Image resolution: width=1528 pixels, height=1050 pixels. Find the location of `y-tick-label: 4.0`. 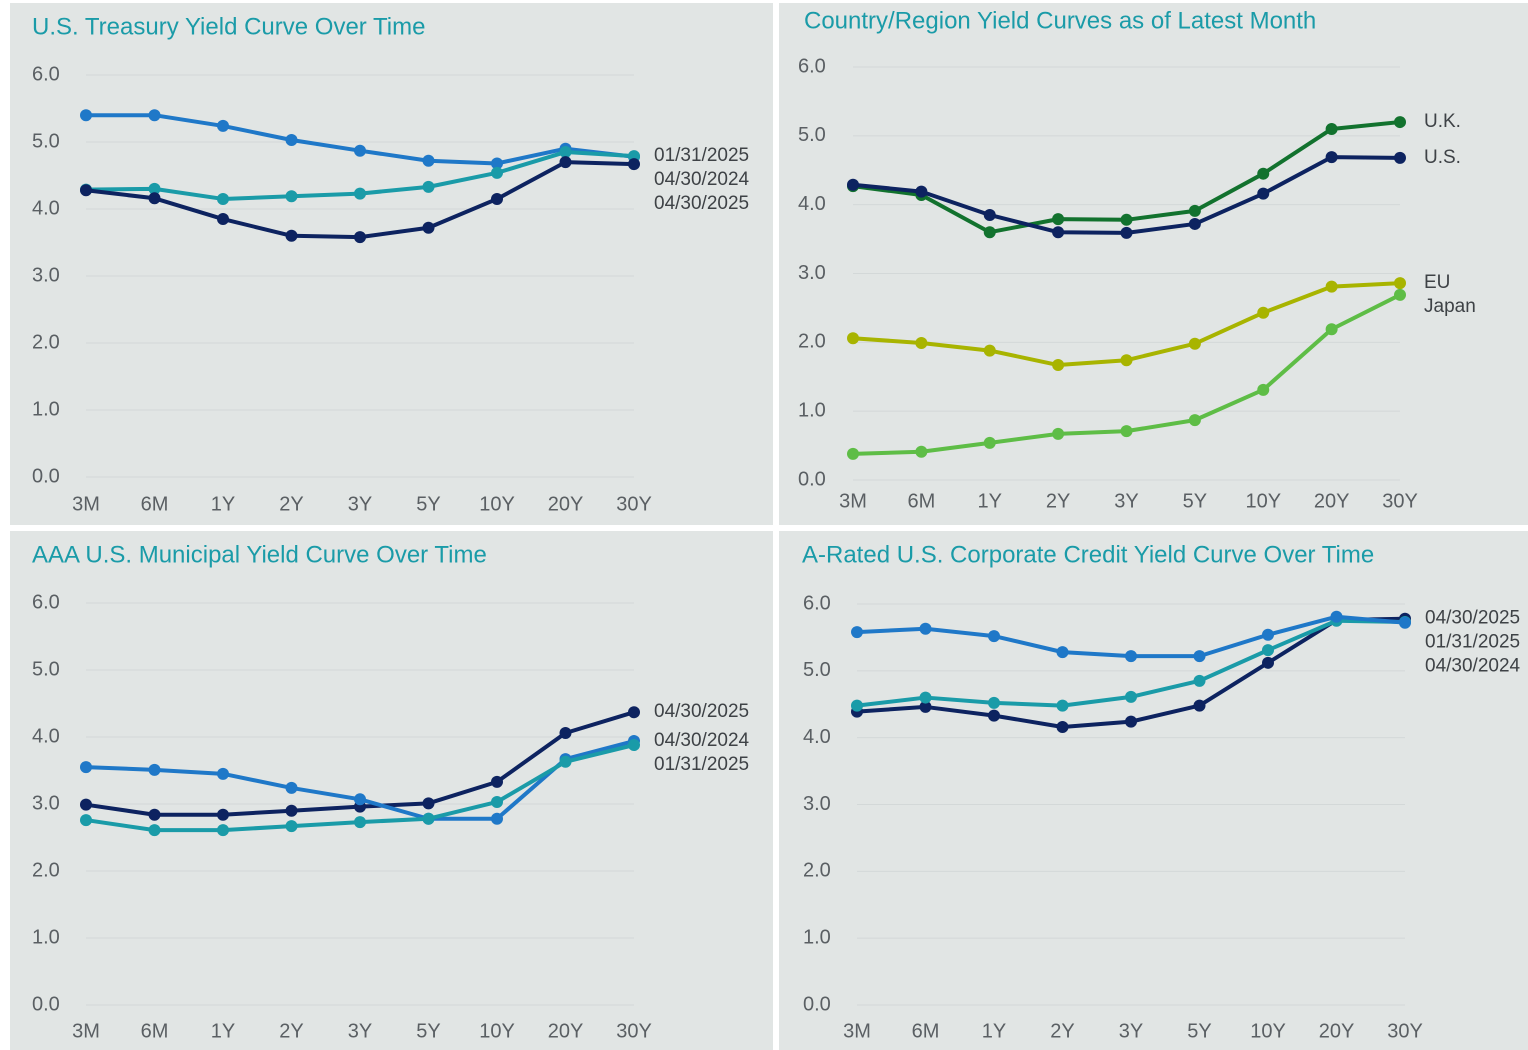

y-tick-label: 4.0 is located at coordinates (46, 736).